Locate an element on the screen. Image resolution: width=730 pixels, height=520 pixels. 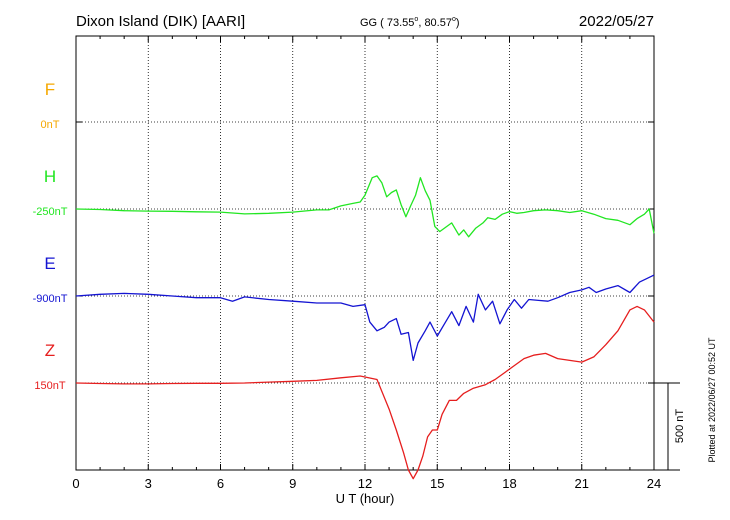
scale-bar: 500 nT is located at coordinates (670, 426).